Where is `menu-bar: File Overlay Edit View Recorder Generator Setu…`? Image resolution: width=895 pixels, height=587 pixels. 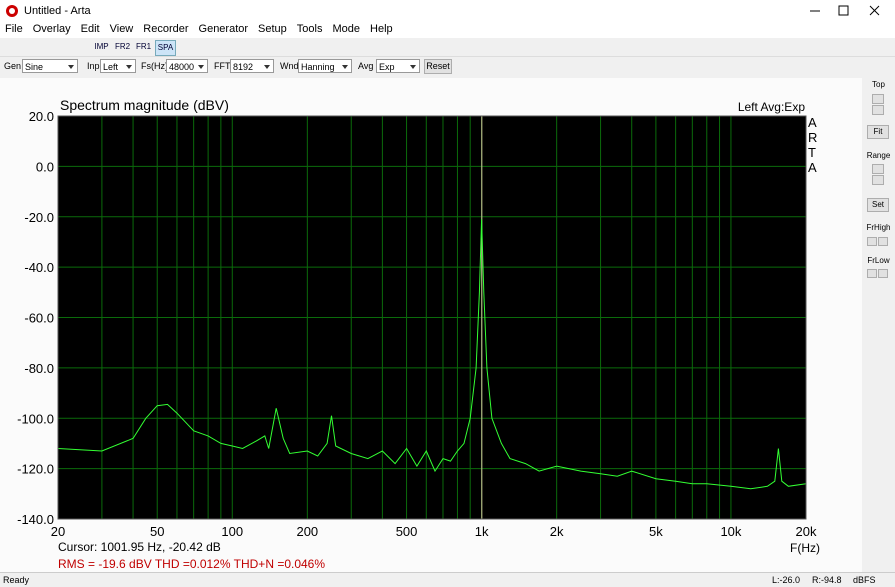
menu-bar: File Overlay Edit View Recorder Generator Setu… is located at coordinates (447, 30).